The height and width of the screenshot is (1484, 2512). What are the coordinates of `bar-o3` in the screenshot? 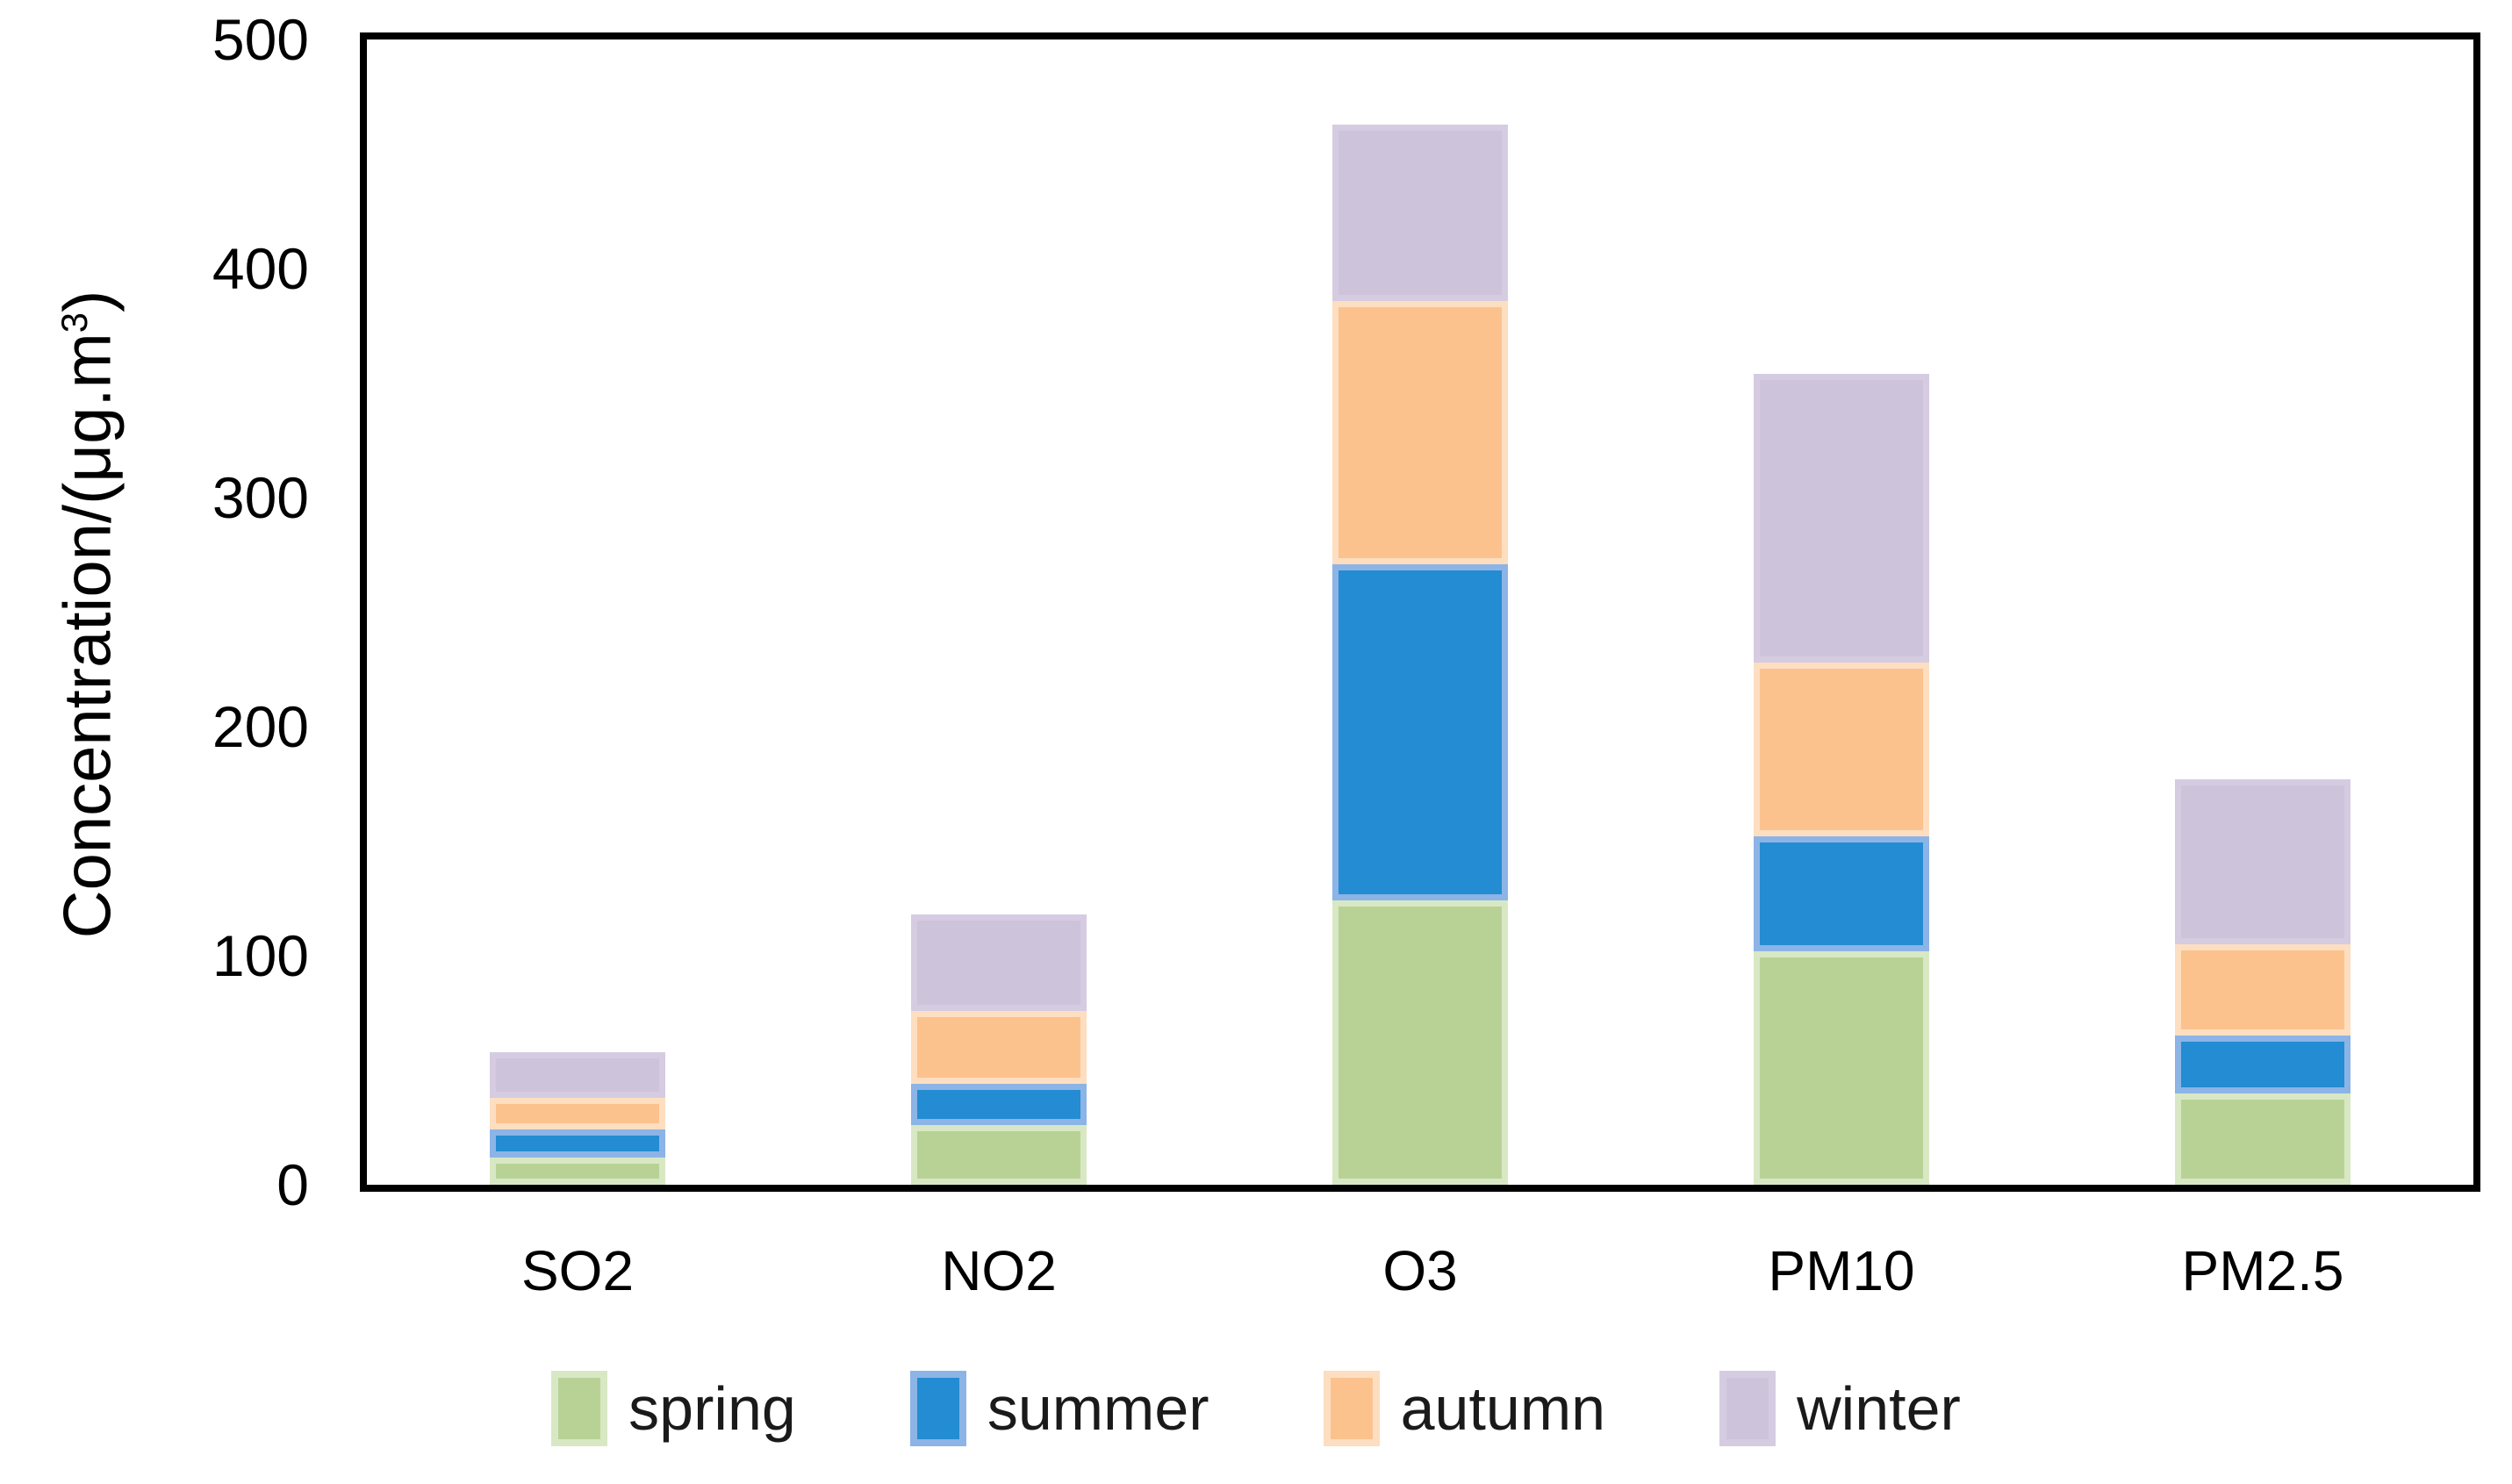 It's located at (1420, 612).